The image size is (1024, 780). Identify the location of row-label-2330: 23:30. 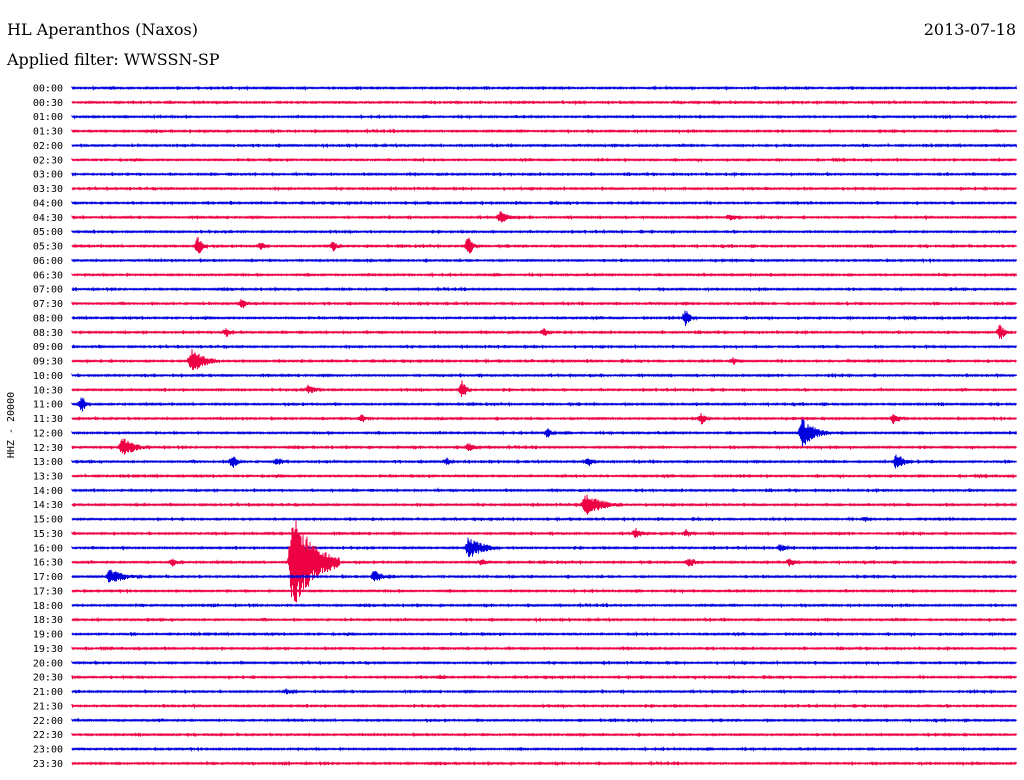
(48, 764).